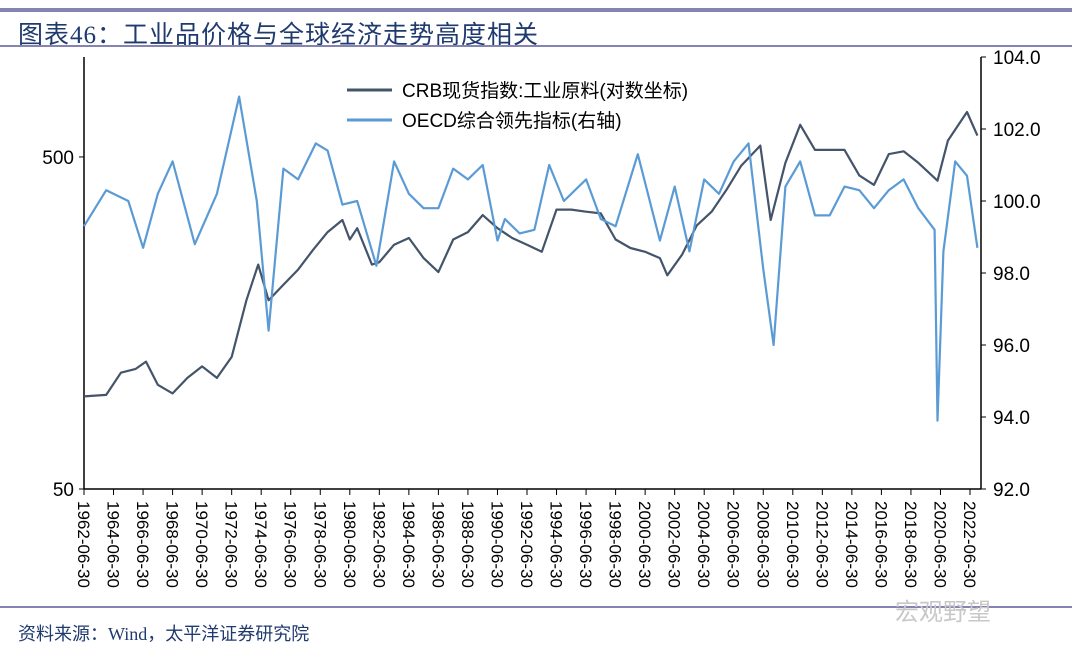 The image size is (1080, 658). I want to click on x-tick-label: 2014-06-30, so click(851, 544).